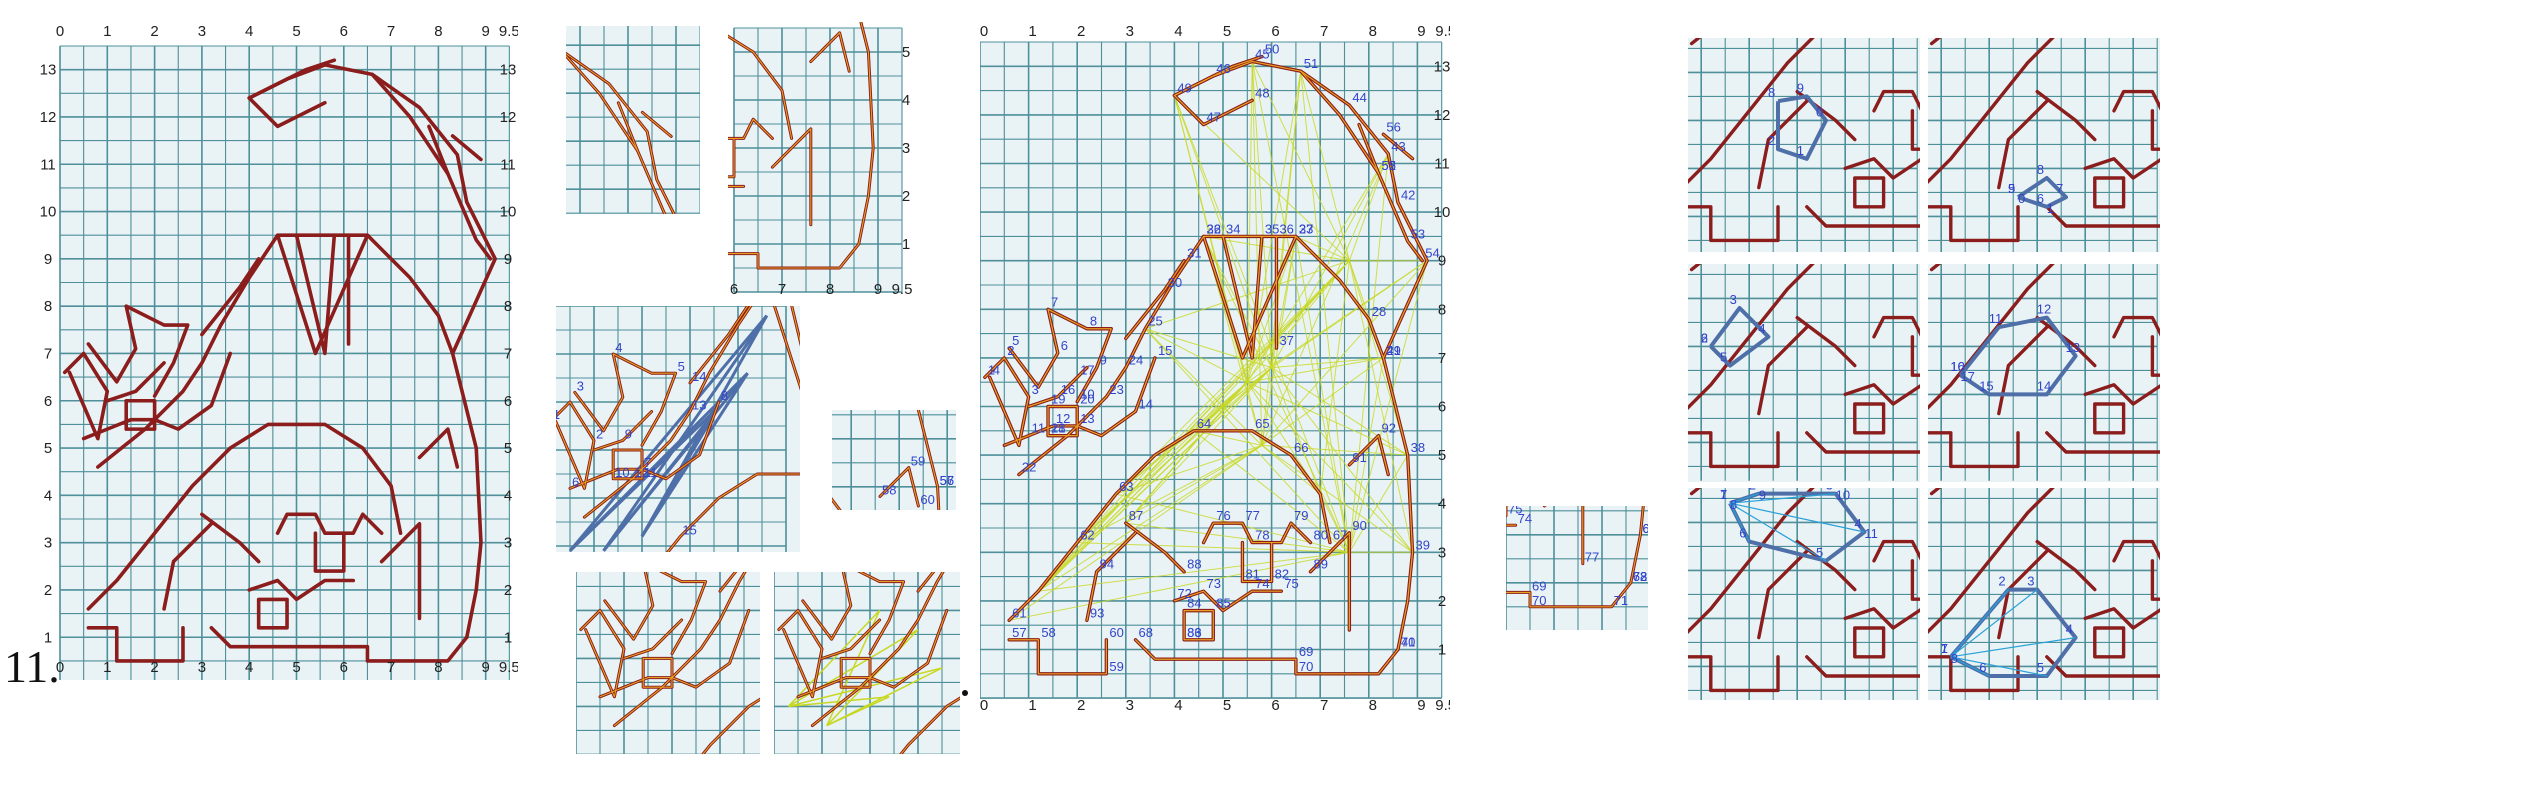  Describe the element at coordinates (1957, 366) in the screenshot. I see `vertex-label: 16` at that location.